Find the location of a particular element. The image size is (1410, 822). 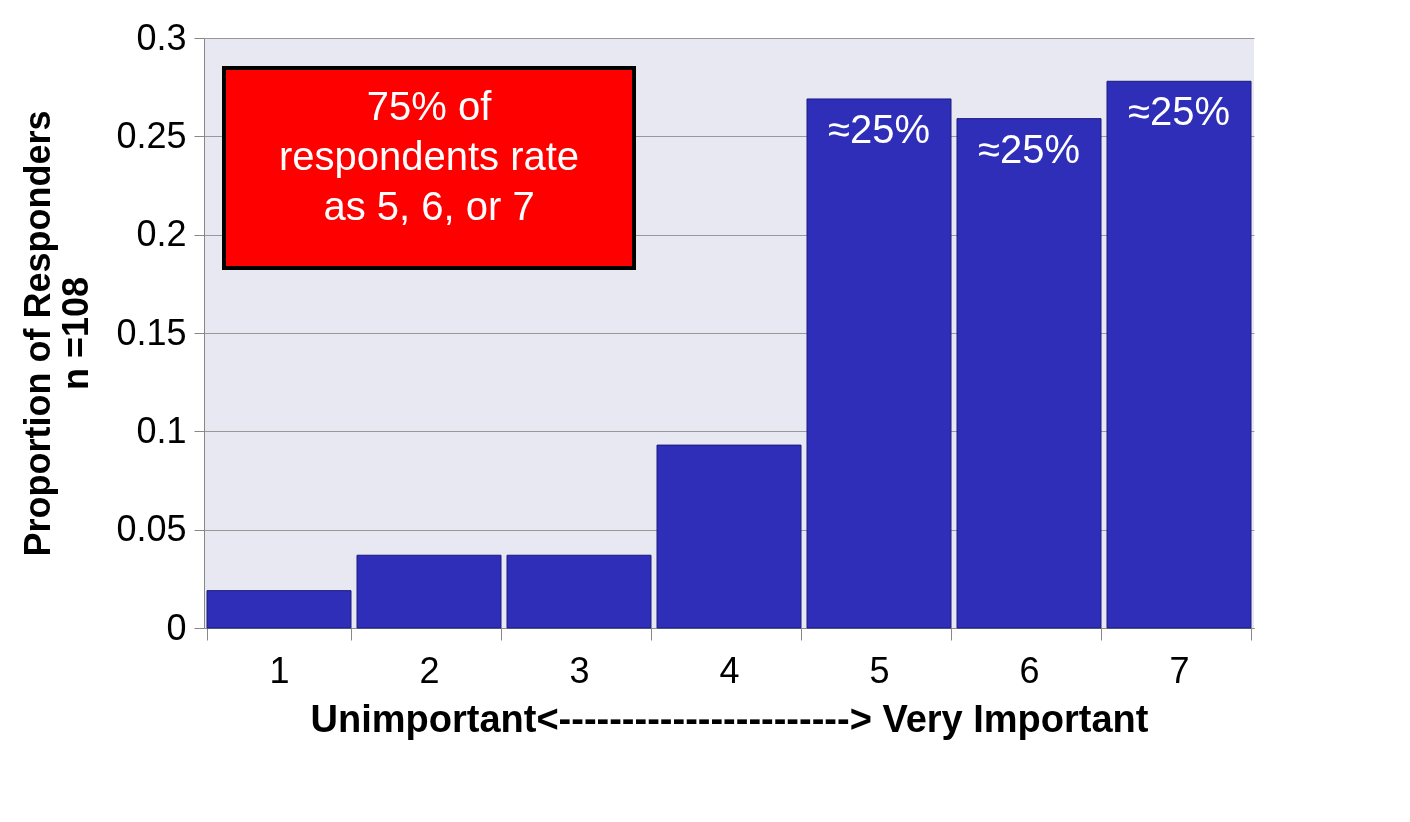

y-tick-label: 0.15 is located at coordinates (151, 332).